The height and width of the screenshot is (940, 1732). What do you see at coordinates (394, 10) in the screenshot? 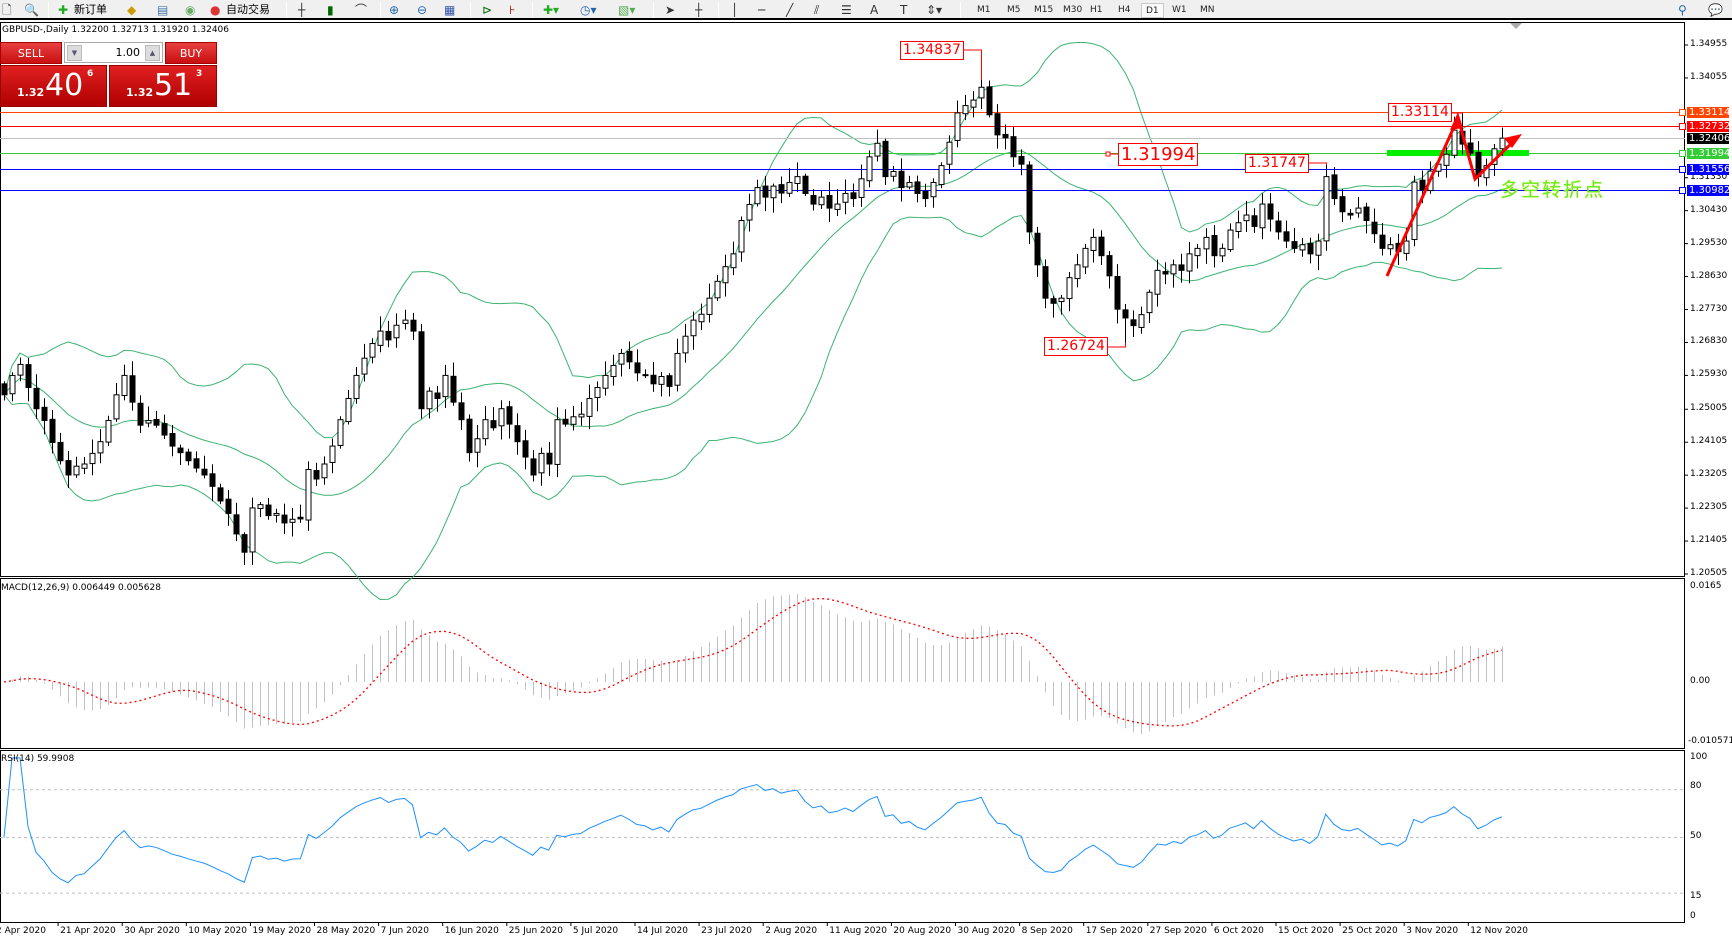
I see `zoom-in-icon: ⊕` at bounding box center [394, 10].